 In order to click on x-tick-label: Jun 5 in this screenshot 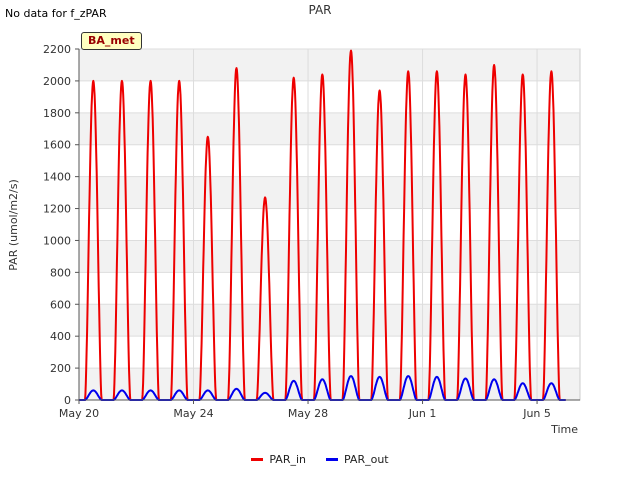, I will do `click(536, 413)`.